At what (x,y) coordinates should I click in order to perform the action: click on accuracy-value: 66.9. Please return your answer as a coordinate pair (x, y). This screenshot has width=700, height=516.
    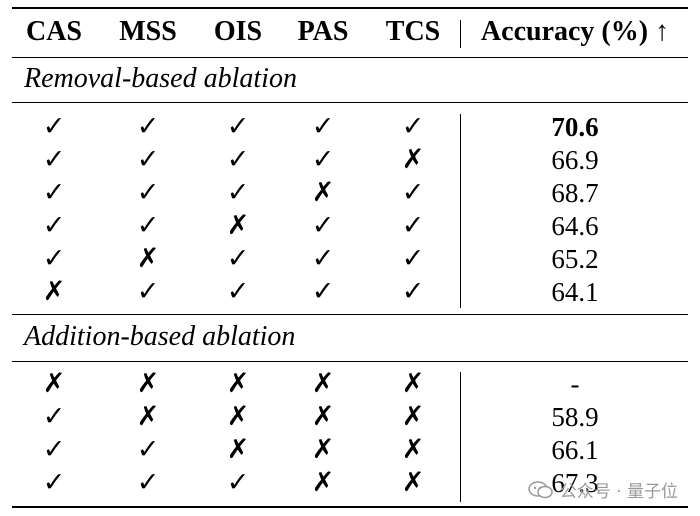
    Looking at the image, I should click on (575, 160).